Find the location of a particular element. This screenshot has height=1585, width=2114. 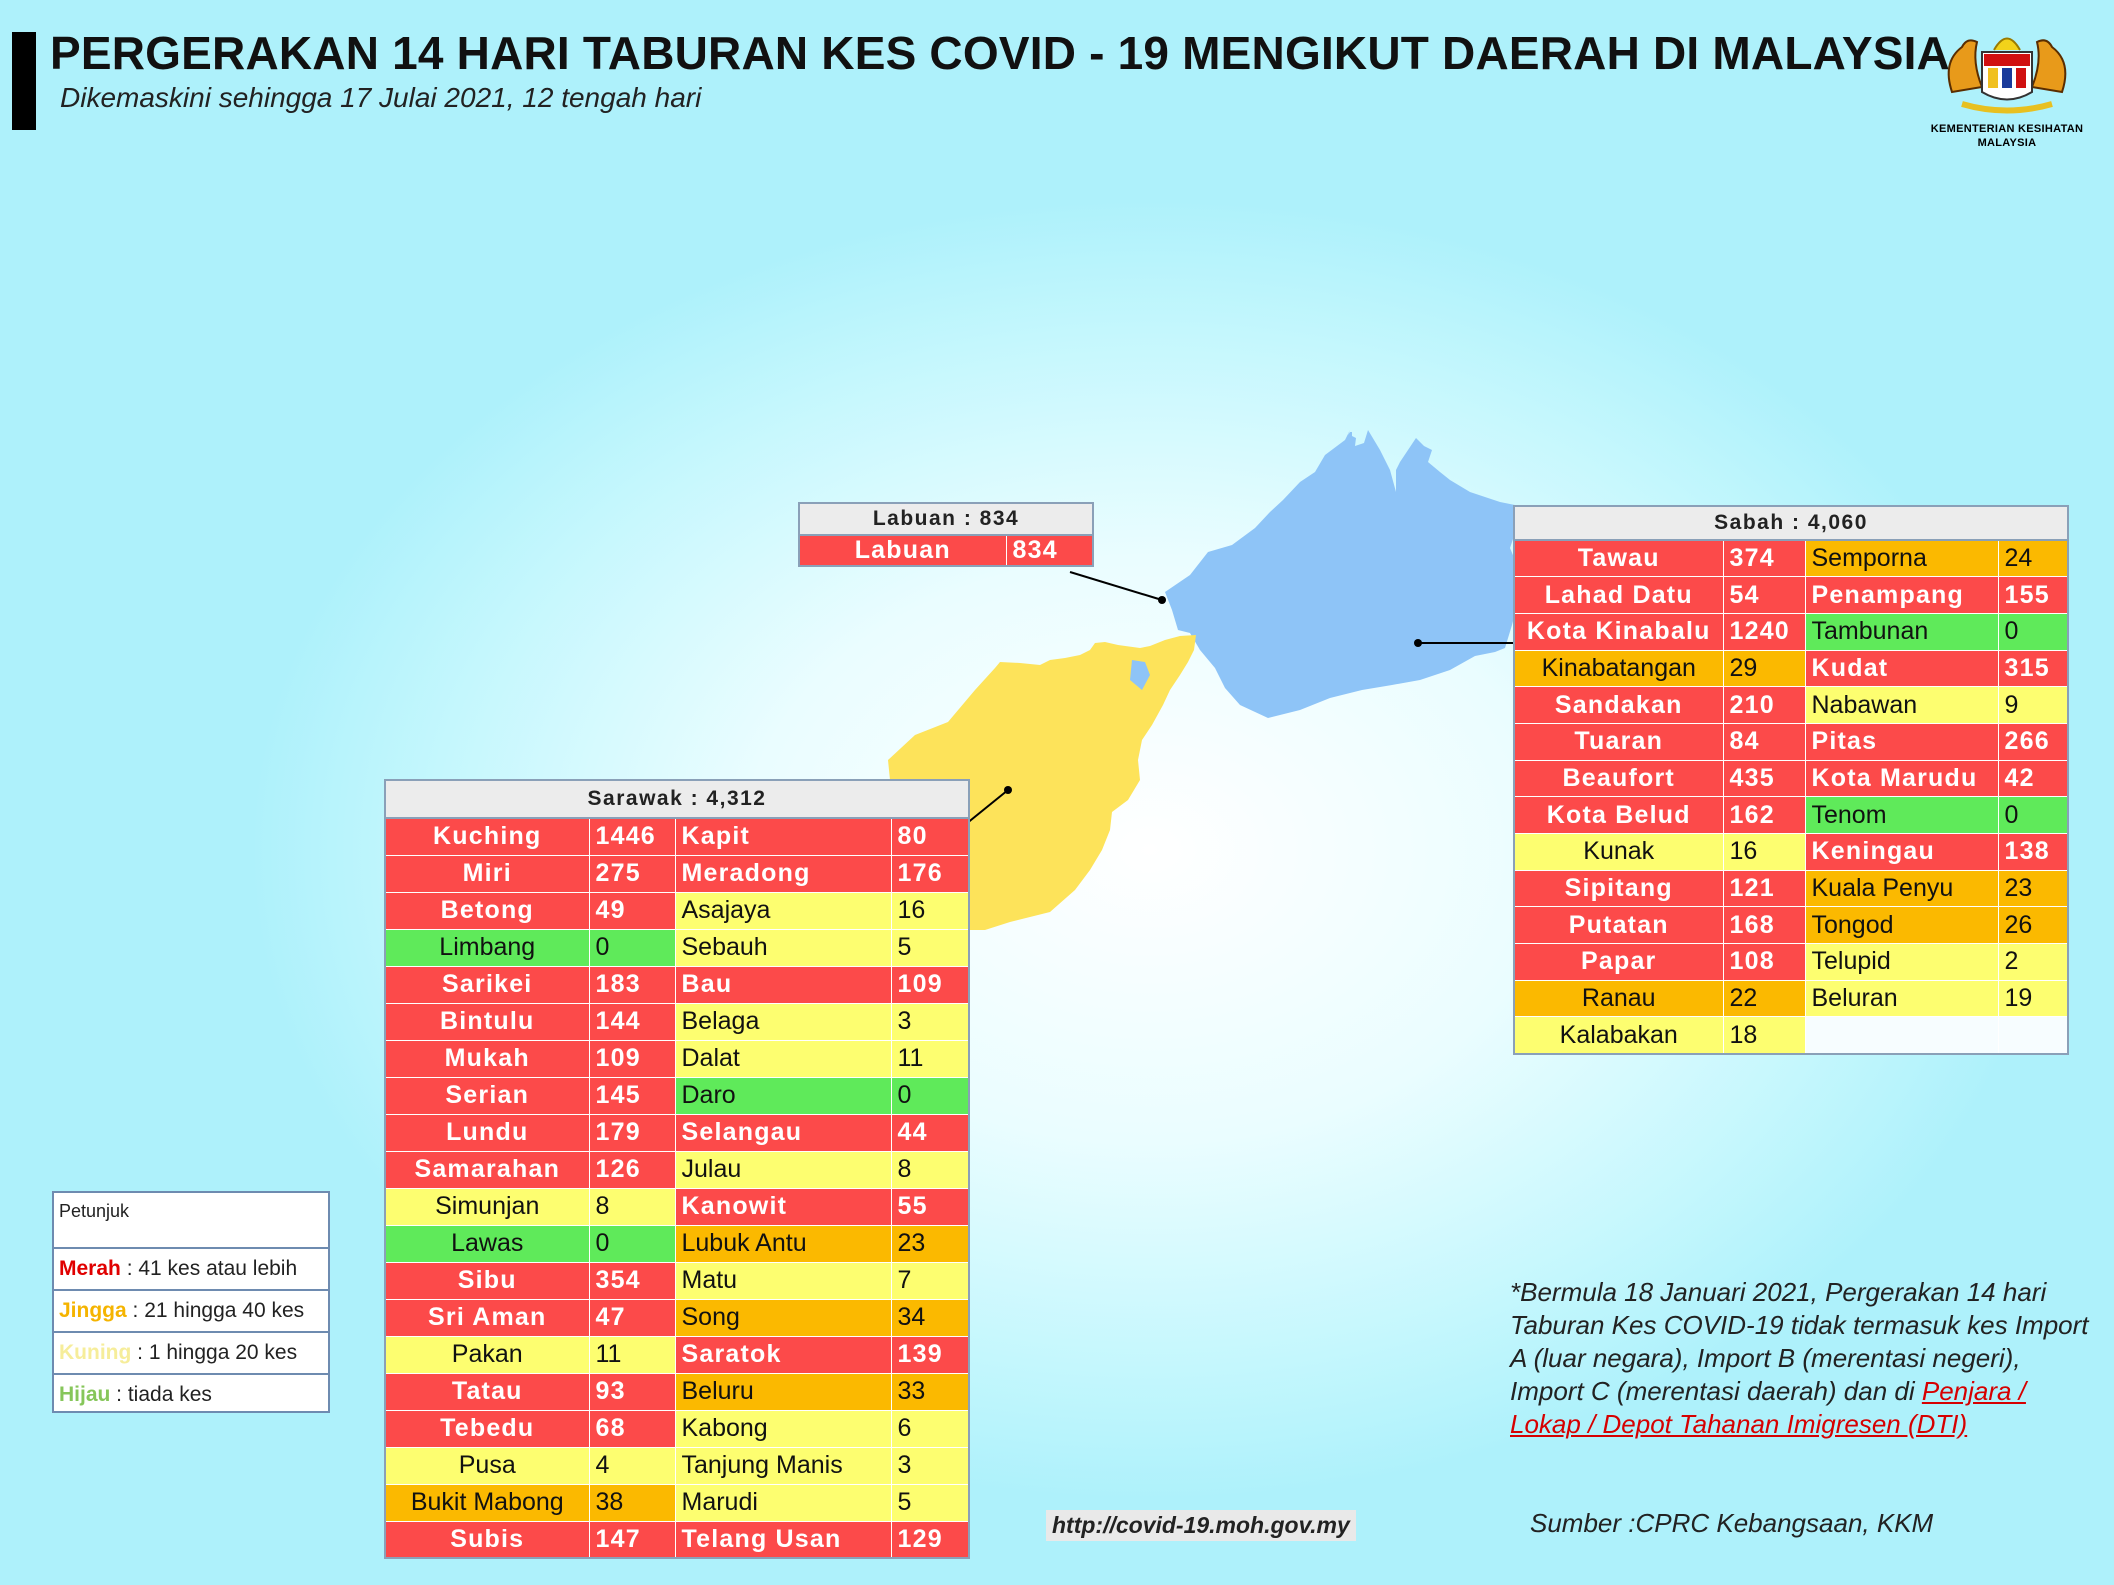

district-name: Daro is located at coordinates (783, 1095).